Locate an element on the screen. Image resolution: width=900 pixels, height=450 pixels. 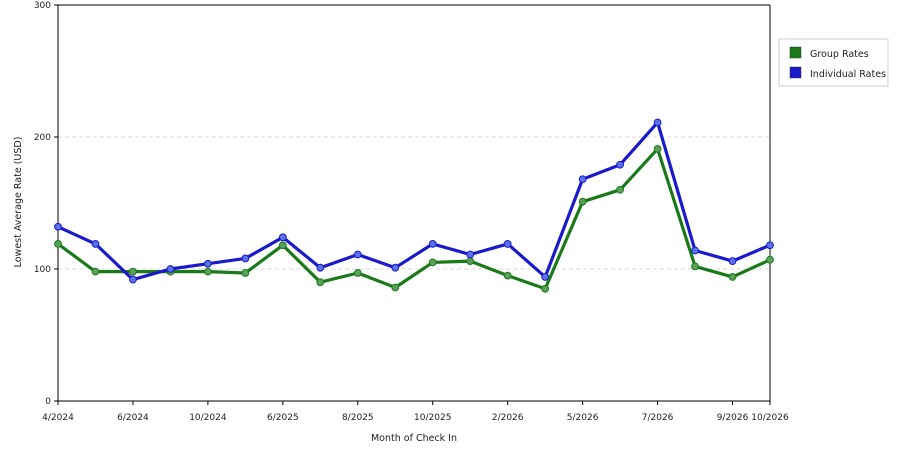
x-tick-label: 9/2026 is located at coordinates (733, 418).